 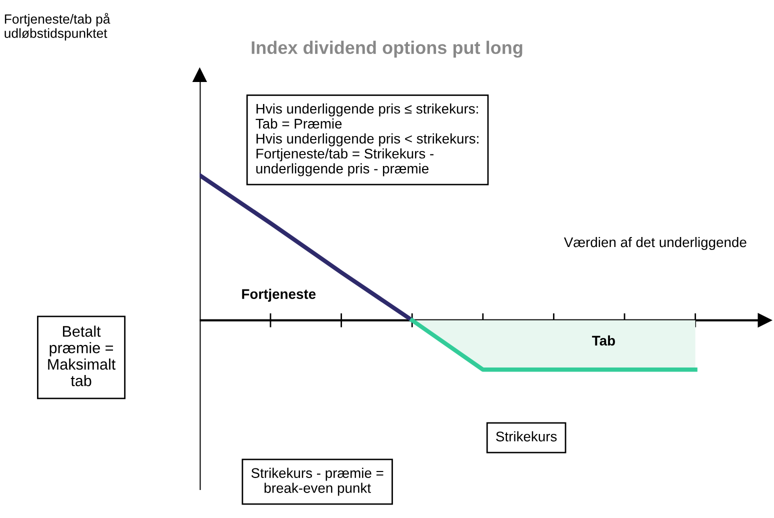 What do you see at coordinates (82, 356) in the screenshot?
I see `text: Betalt præmie = Maksimalt tab` at bounding box center [82, 356].